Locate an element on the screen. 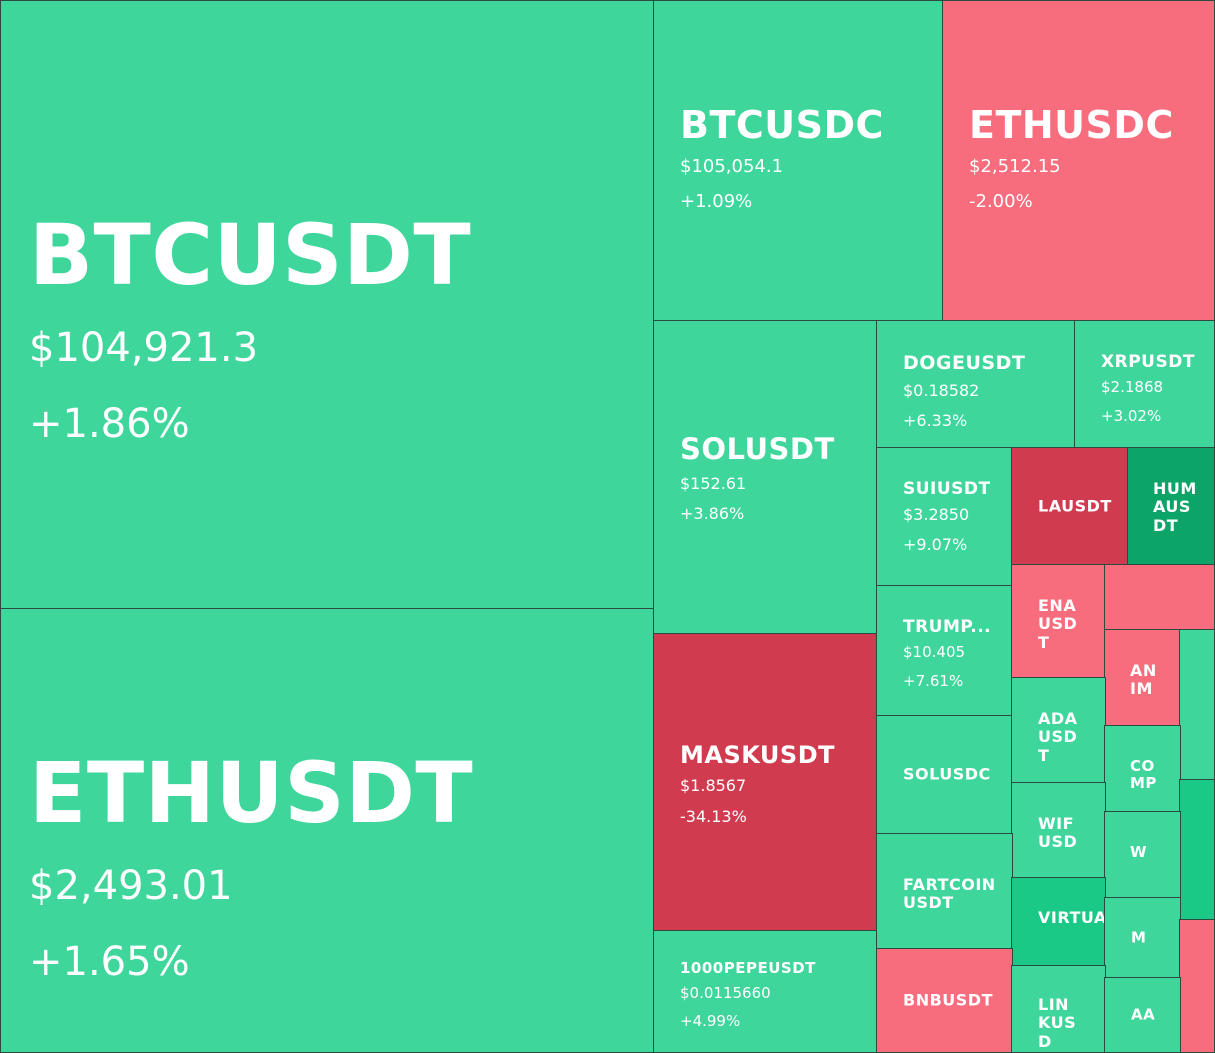  heatmap-tile-wifusd-21: WIFUSD is located at coordinates (1058, 830).